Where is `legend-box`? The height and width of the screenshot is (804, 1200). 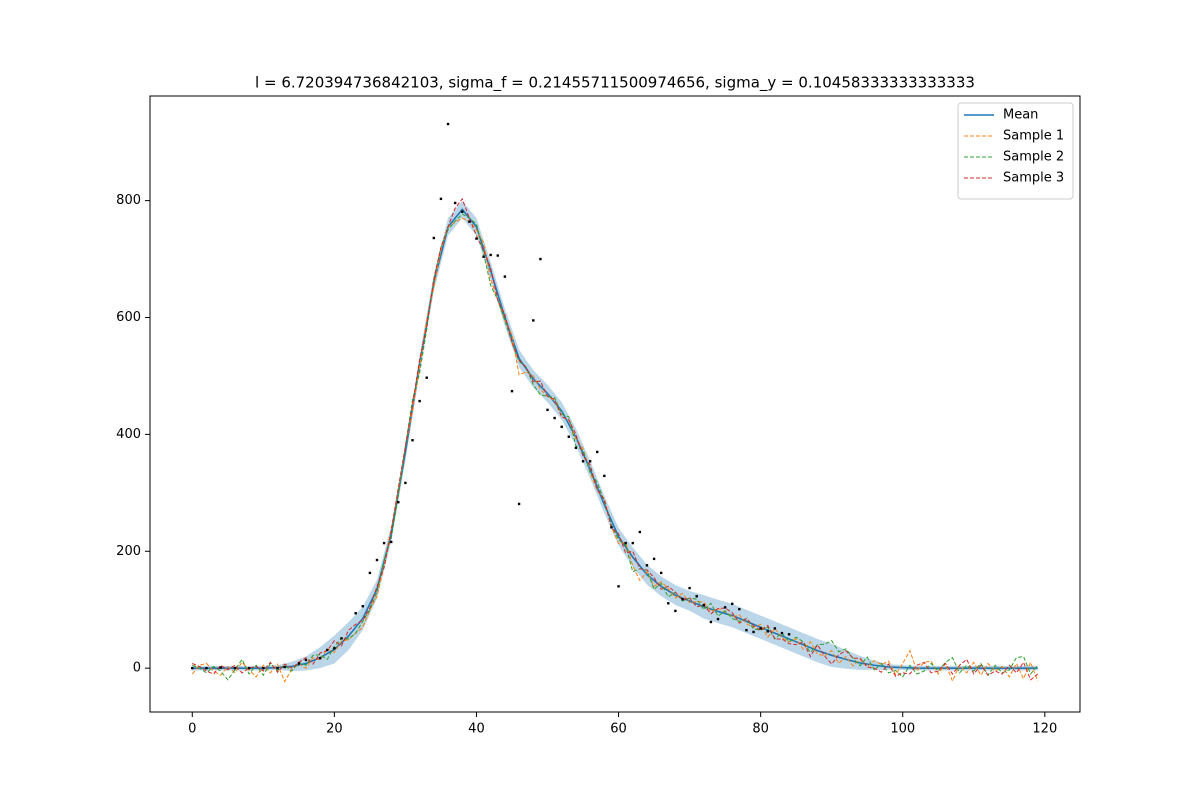
legend-box is located at coordinates (1015, 151).